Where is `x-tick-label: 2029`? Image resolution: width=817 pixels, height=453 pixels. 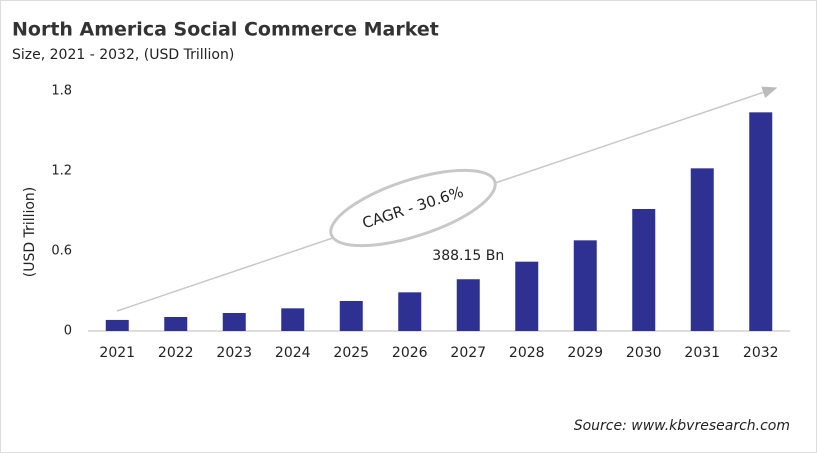
x-tick-label: 2029 is located at coordinates (585, 353).